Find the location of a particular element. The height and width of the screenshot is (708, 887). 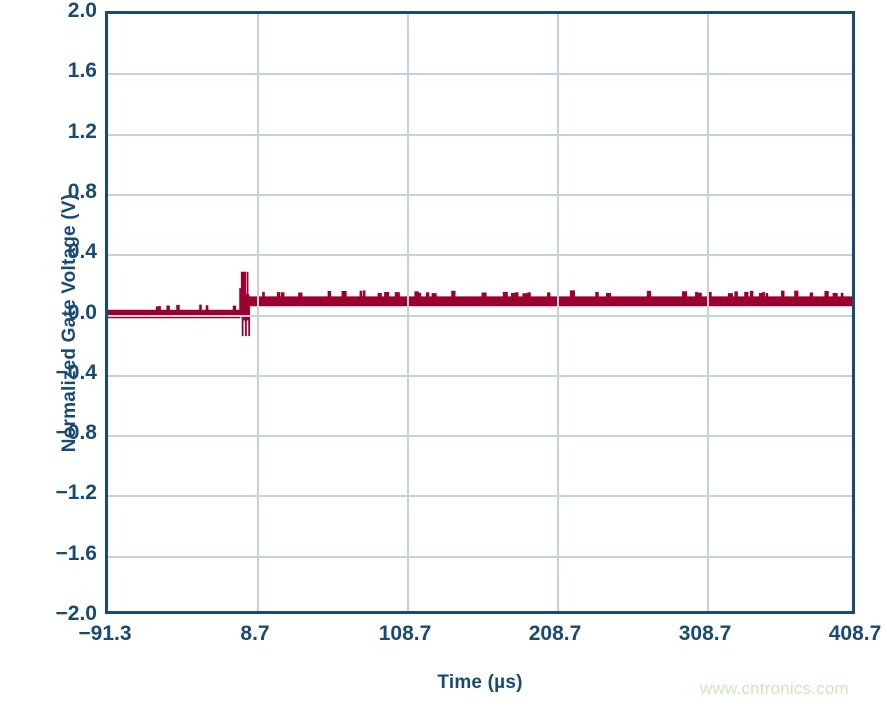

y-tick-label: 0.4 is located at coordinates (82, 252).